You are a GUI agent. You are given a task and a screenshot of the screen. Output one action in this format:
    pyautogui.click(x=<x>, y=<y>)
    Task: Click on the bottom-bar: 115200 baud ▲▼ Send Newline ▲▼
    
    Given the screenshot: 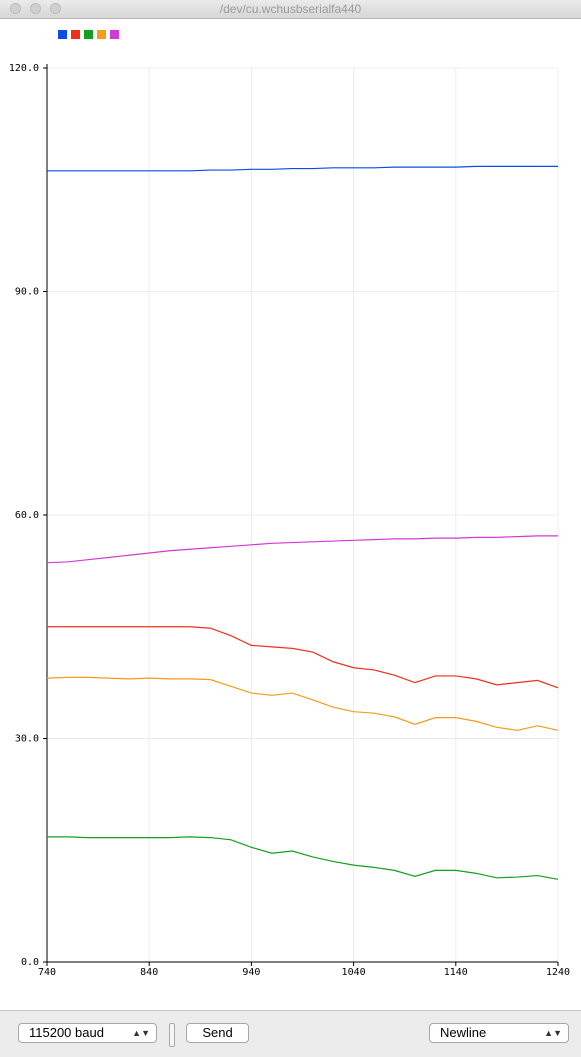 What is the action you would take?
    pyautogui.click(x=290, y=1033)
    